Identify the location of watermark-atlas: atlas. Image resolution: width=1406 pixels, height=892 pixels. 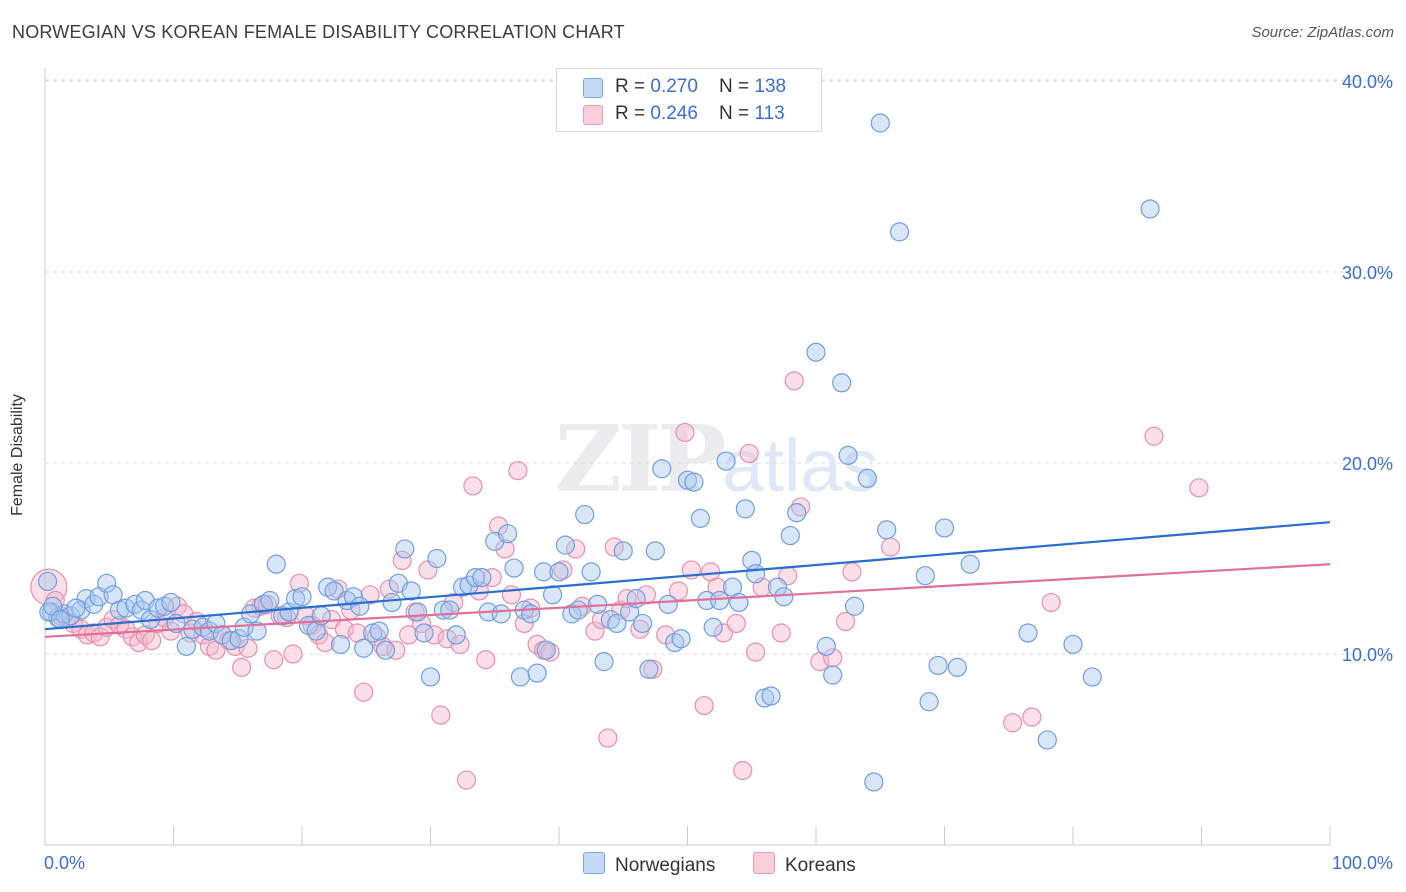
(800, 465).